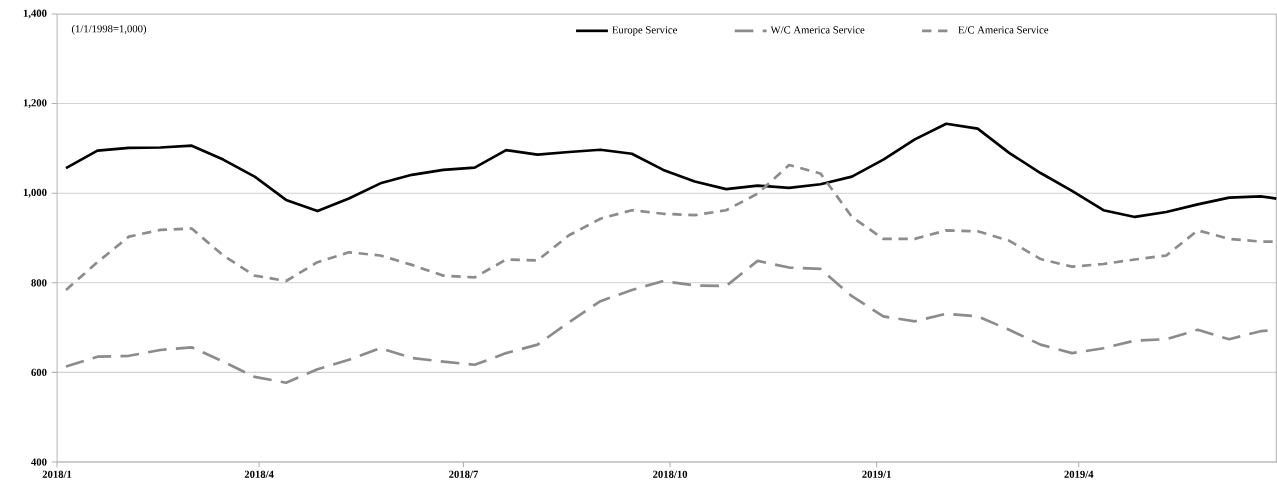 The width and height of the screenshot is (1277, 484). Describe the element at coordinates (817, 30) in the screenshot. I see `legend-label: W/C America Service` at that location.